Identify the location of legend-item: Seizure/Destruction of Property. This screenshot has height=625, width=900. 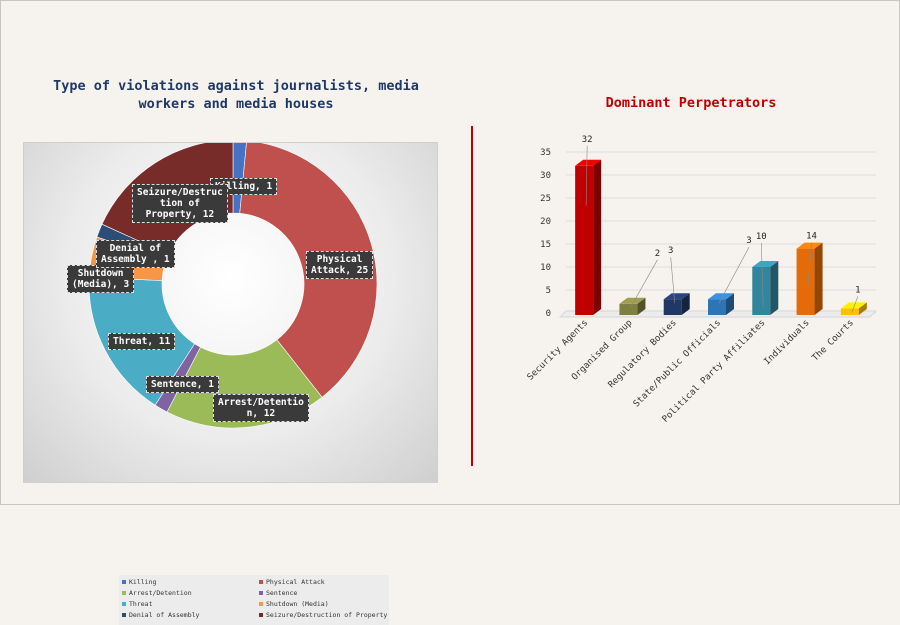
(323, 615).